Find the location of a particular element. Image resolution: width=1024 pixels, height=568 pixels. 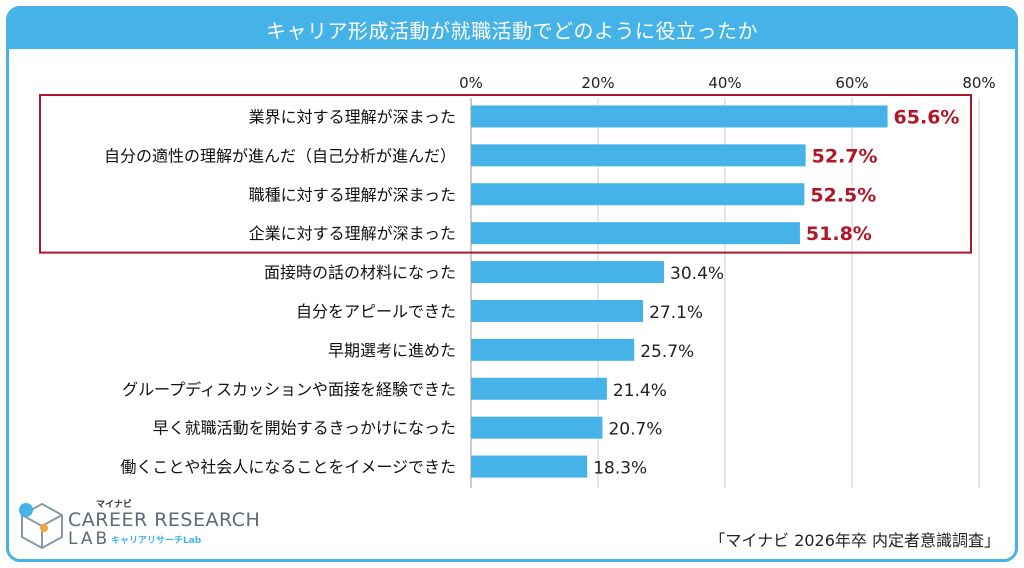

career-research-lab-logo is located at coordinates (41, 526).